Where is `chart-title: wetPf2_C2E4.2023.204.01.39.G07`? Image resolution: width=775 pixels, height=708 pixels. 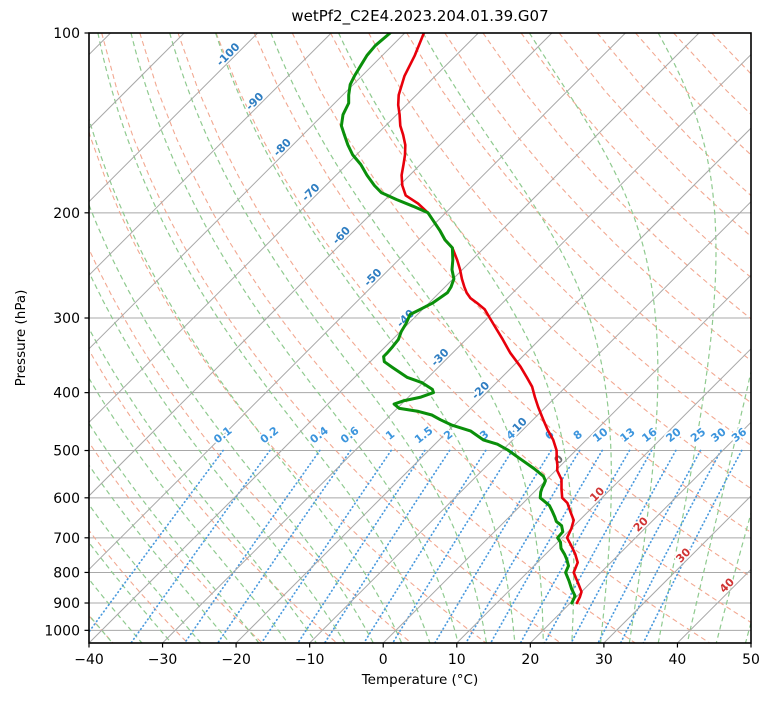 chart-title: wetPf2_C2E4.2023.204.01.39.G07 is located at coordinates (420, 16).